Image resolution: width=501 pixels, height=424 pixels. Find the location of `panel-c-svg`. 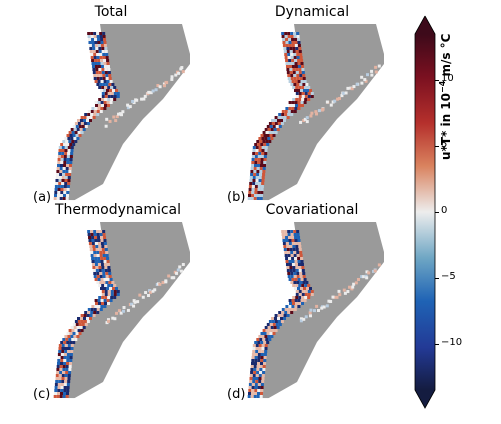

panel-c-svg is located at coordinates (121, 310).